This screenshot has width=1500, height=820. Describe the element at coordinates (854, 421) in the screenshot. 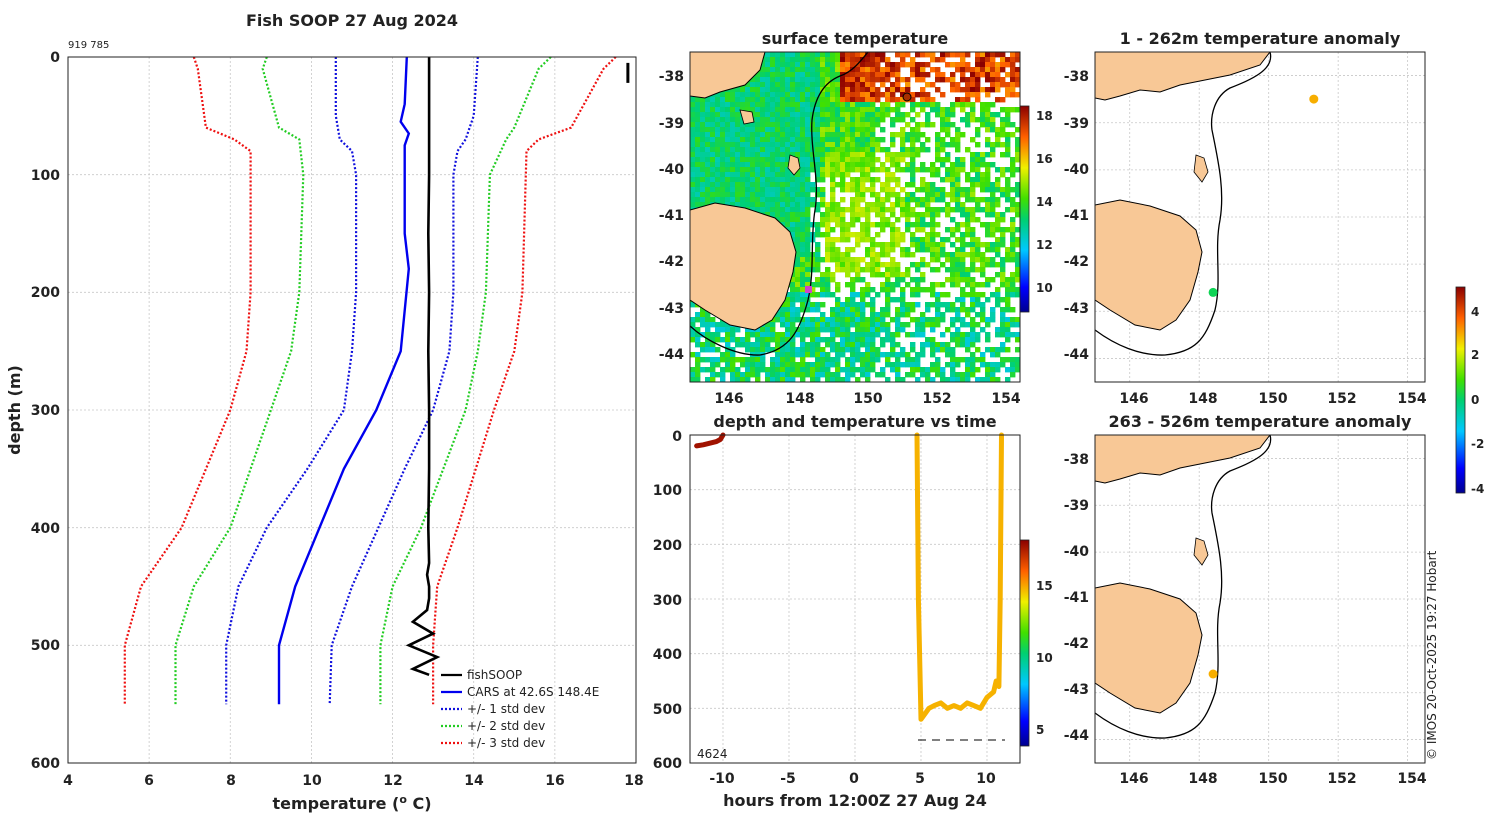

I see `timeseries-title: depth and temperature vs time` at that location.